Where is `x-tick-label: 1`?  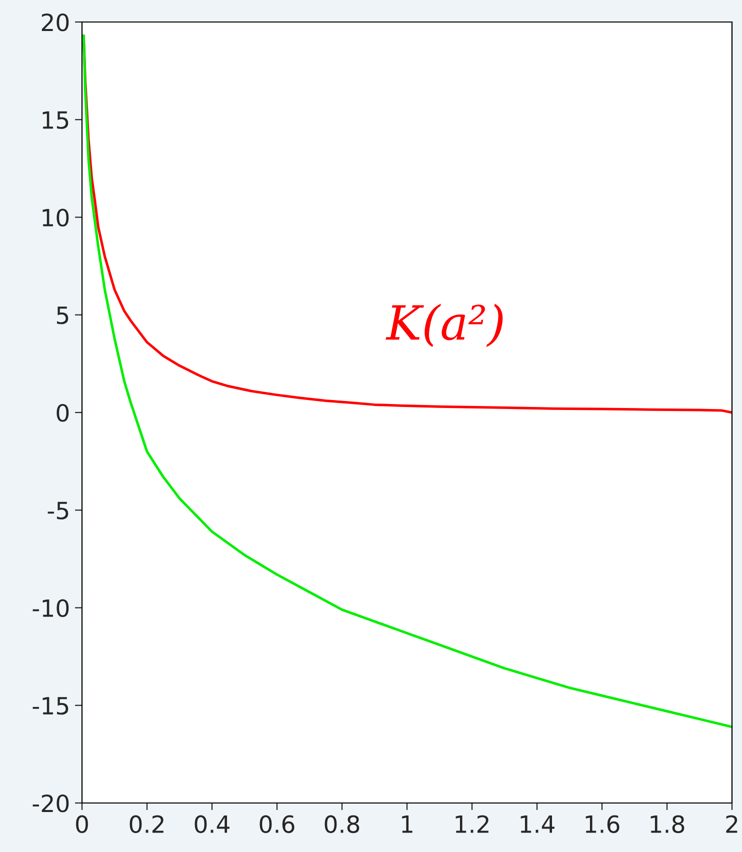
x-tick-label: 1 is located at coordinates (407, 824).